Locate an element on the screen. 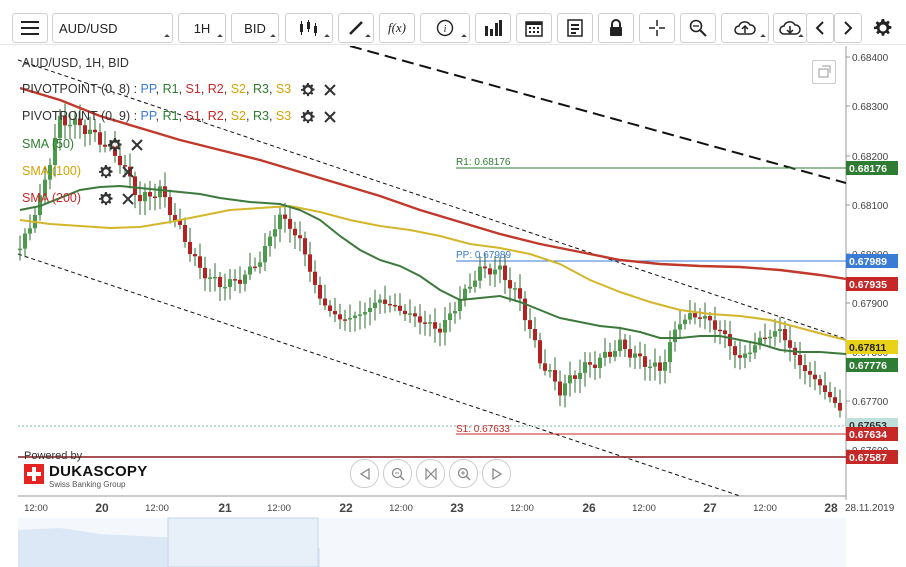  next-button is located at coordinates (848, 28).